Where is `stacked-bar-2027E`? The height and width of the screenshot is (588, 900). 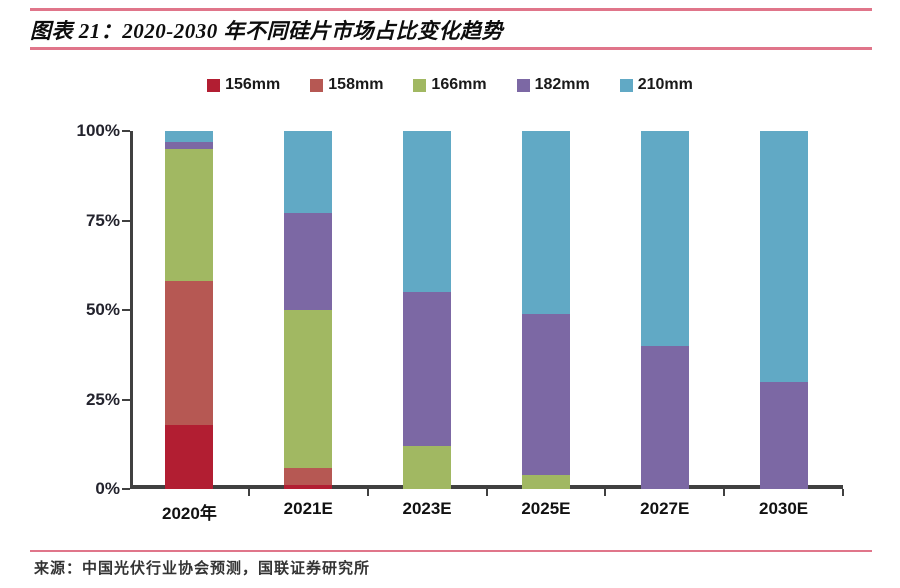
stacked-bar-2027E is located at coordinates (664, 310).